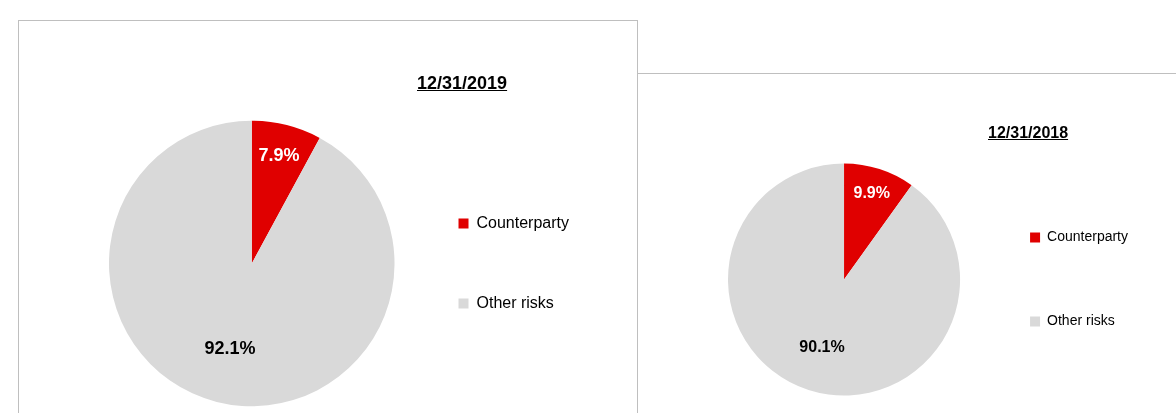  What do you see at coordinates (1028, 133) in the screenshot?
I see `chart-title: 12/31/2018` at bounding box center [1028, 133].